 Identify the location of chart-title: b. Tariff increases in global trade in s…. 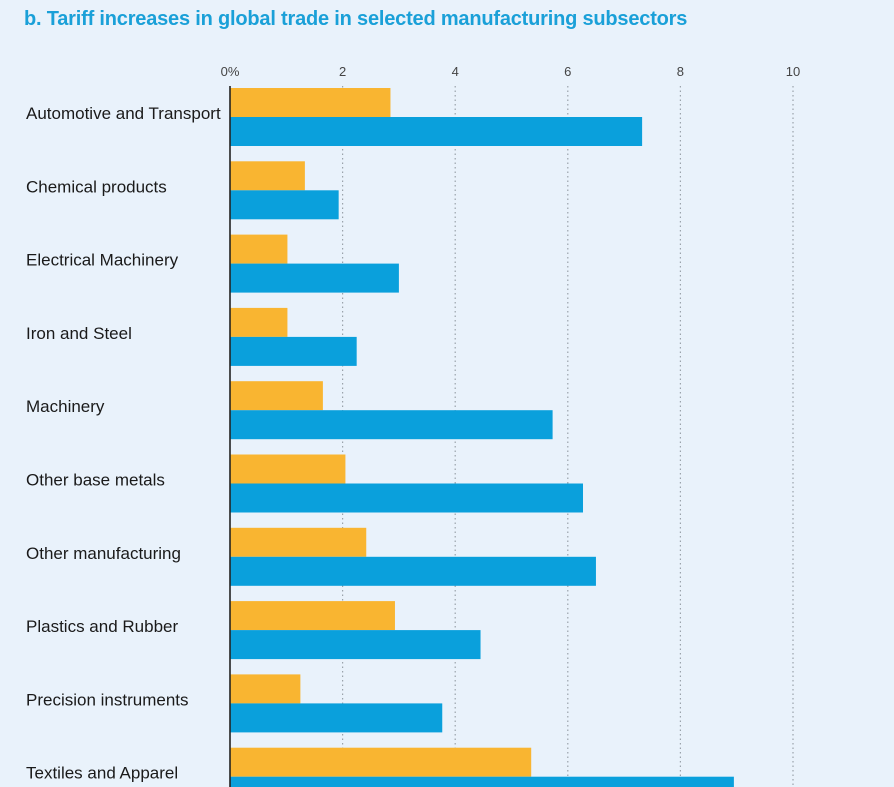
(356, 19).